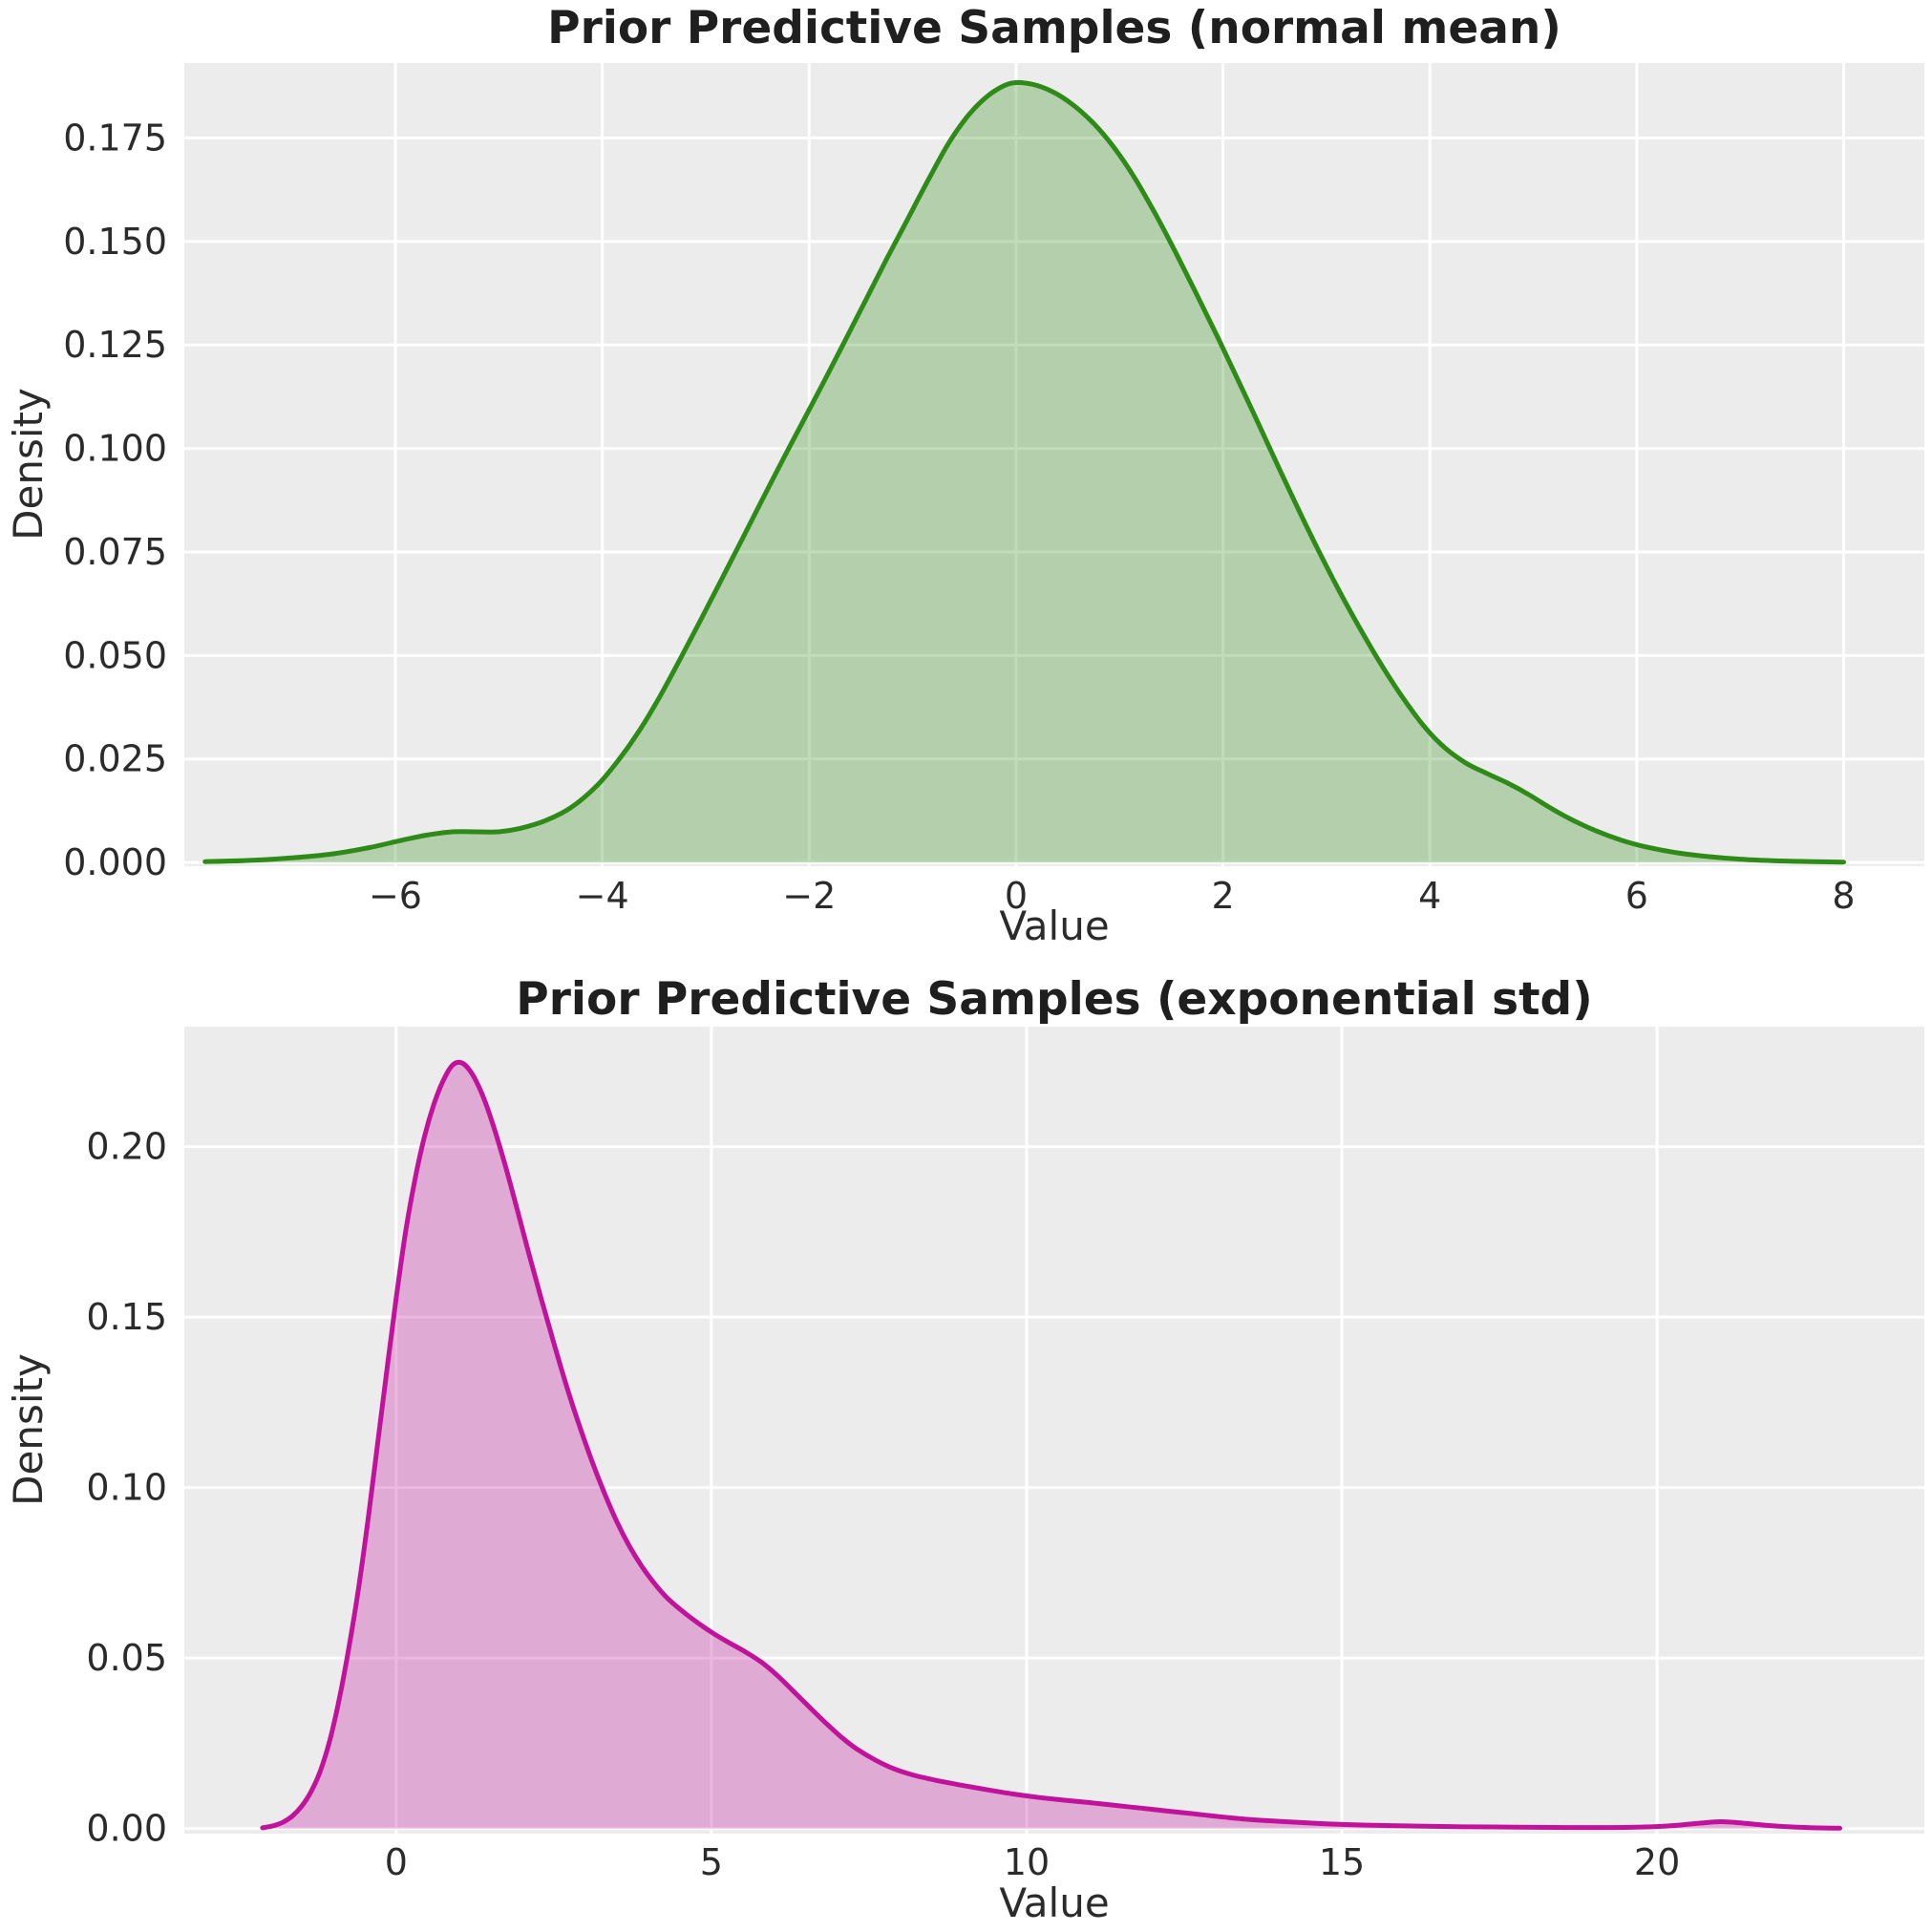 The width and height of the screenshot is (1932, 1932). Describe the element at coordinates (115, 862) in the screenshot. I see `y-tick-label: 0.000` at that location.